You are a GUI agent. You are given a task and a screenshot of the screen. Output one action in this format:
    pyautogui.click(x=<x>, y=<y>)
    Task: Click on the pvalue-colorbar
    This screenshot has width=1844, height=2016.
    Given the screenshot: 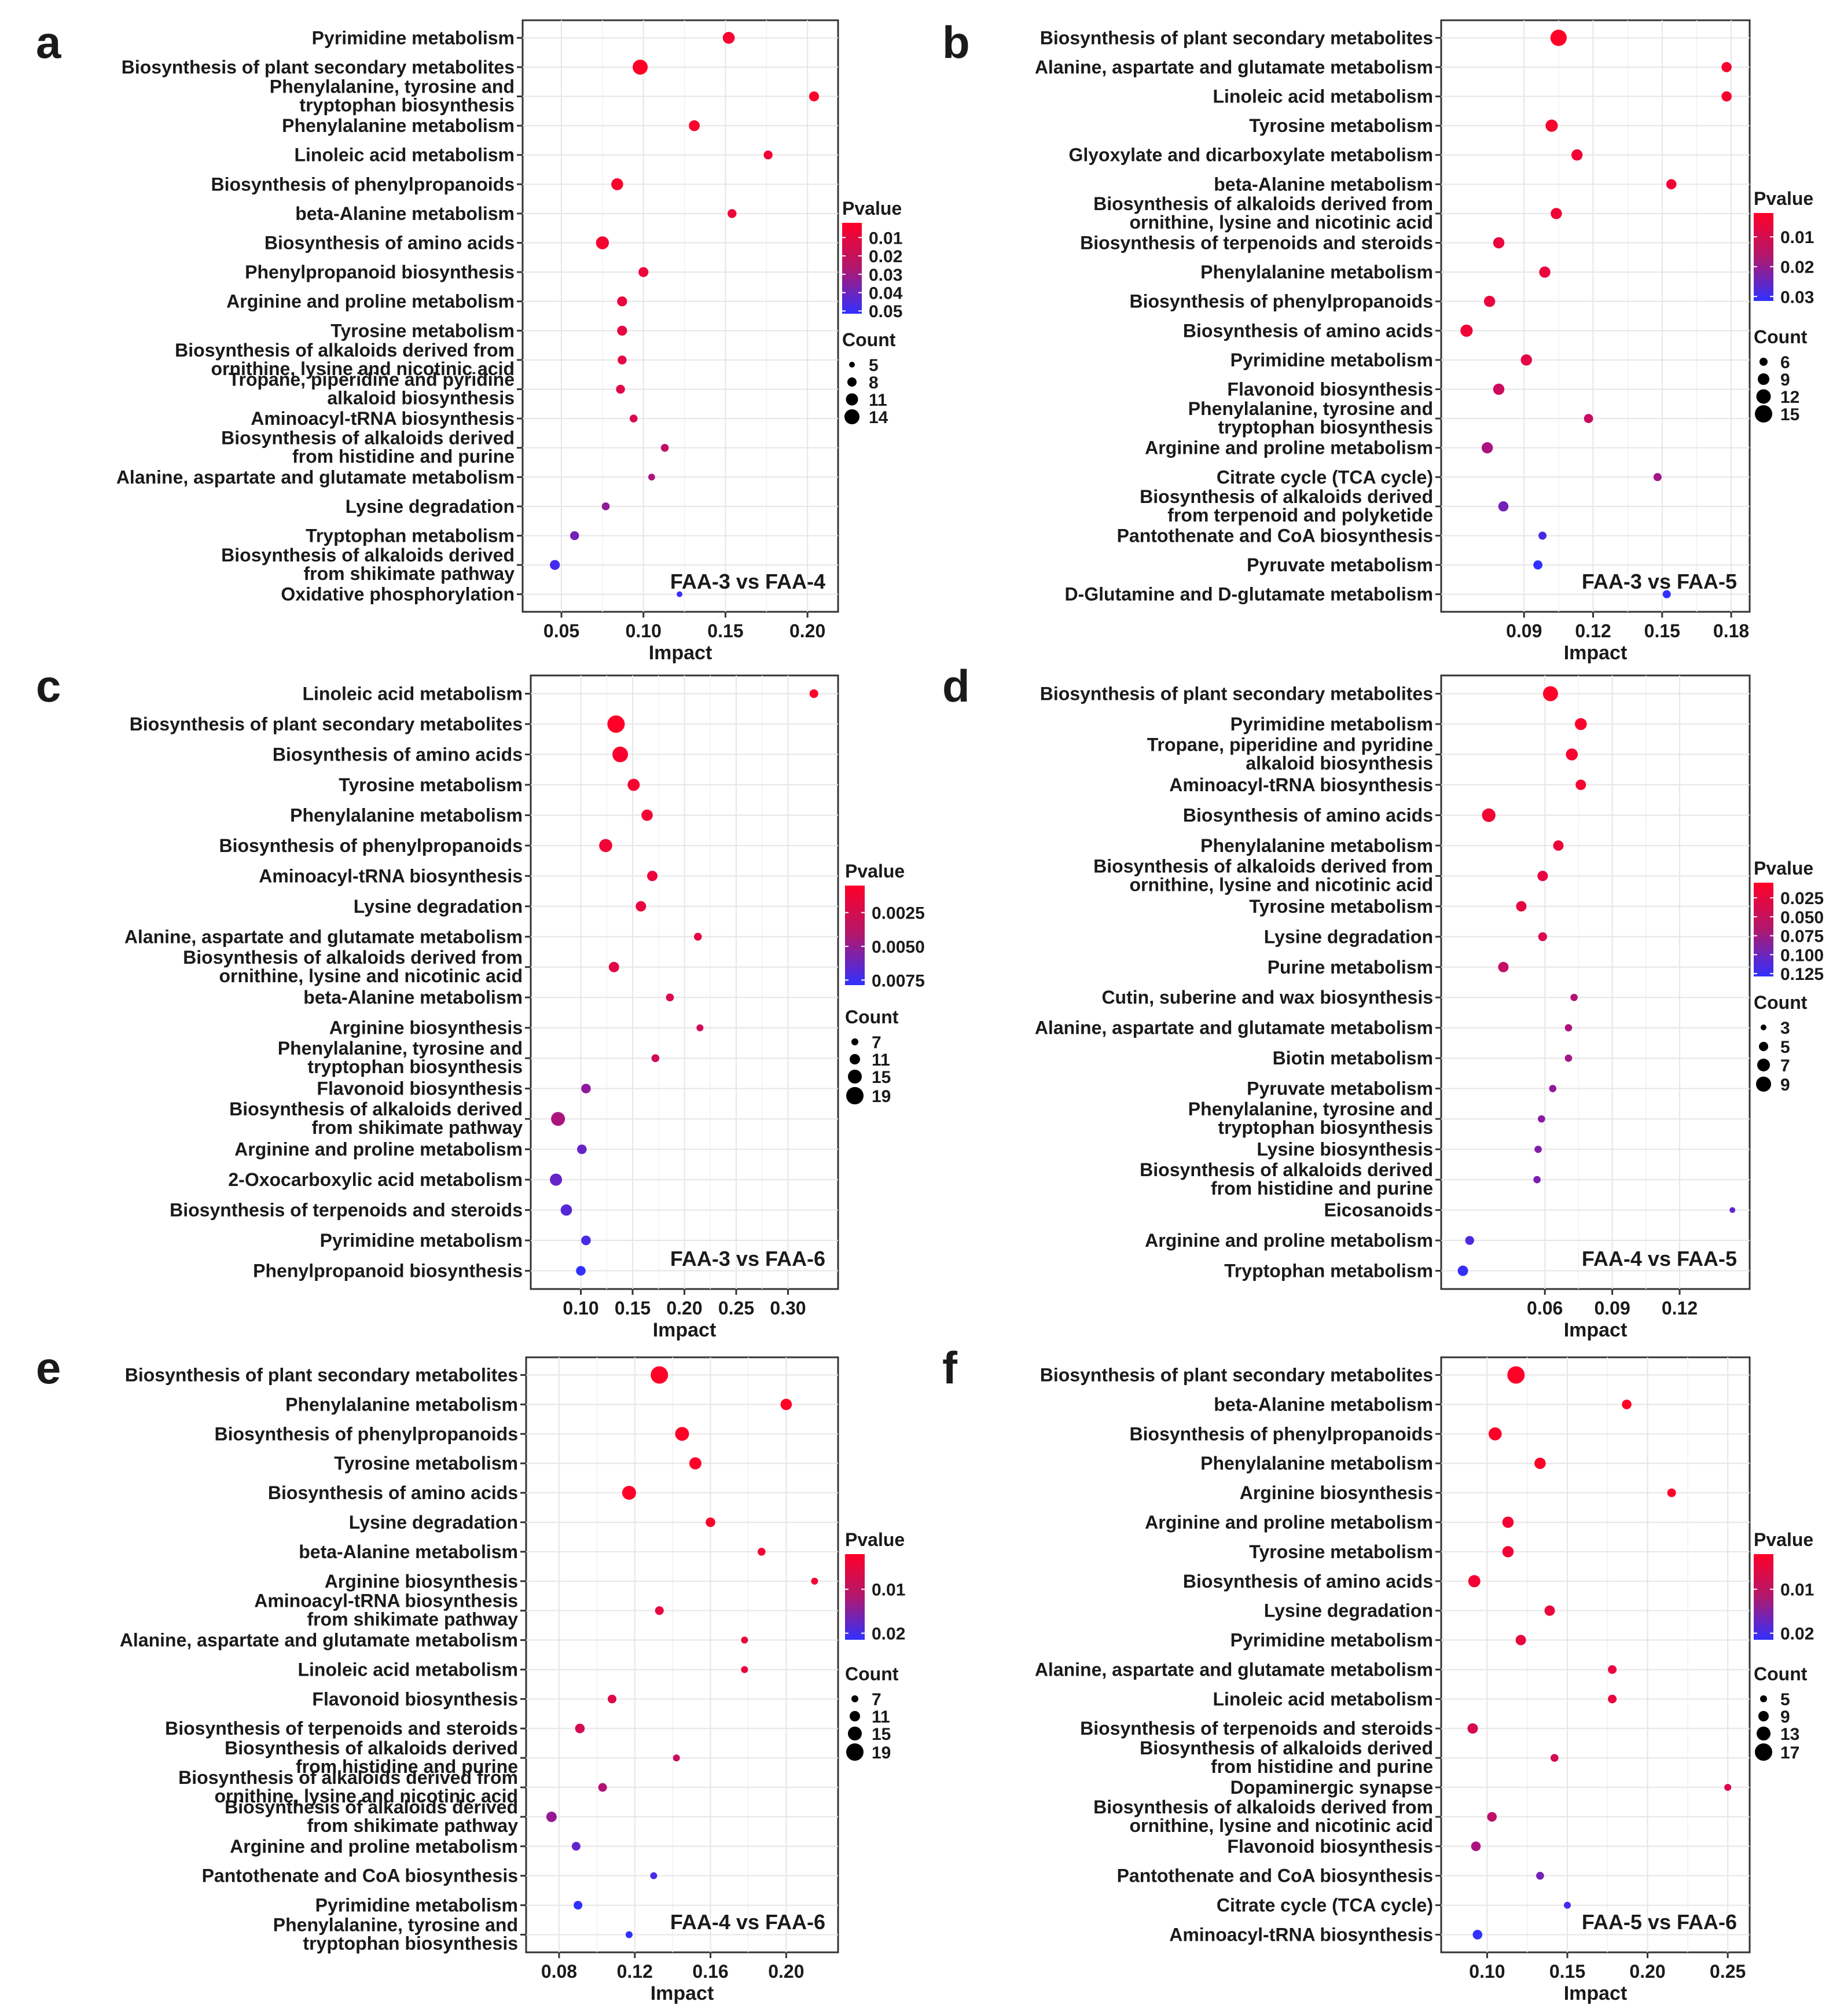 What is the action you would take?
    pyautogui.click(x=855, y=935)
    